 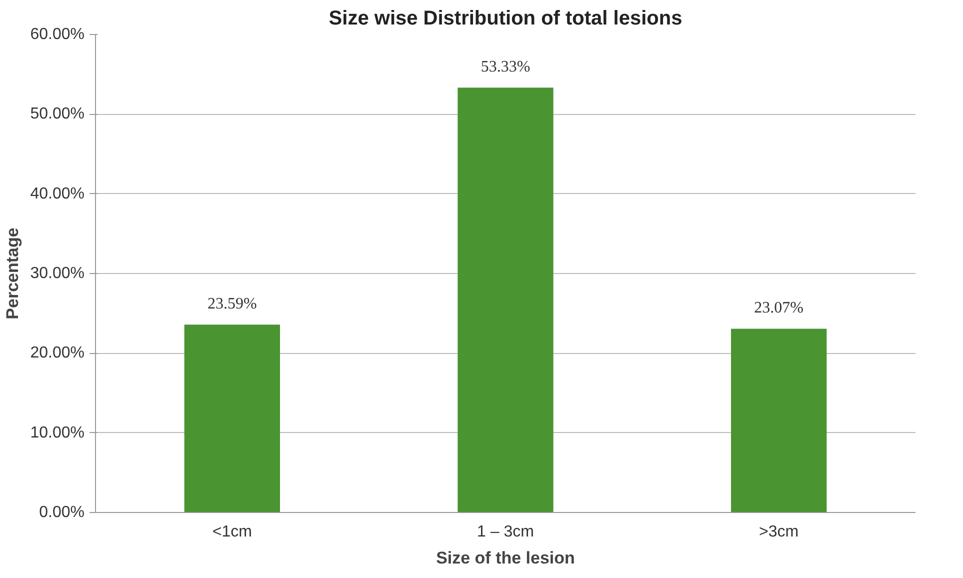 What do you see at coordinates (57, 34) in the screenshot?
I see `y-tick-label: 60.00%` at bounding box center [57, 34].